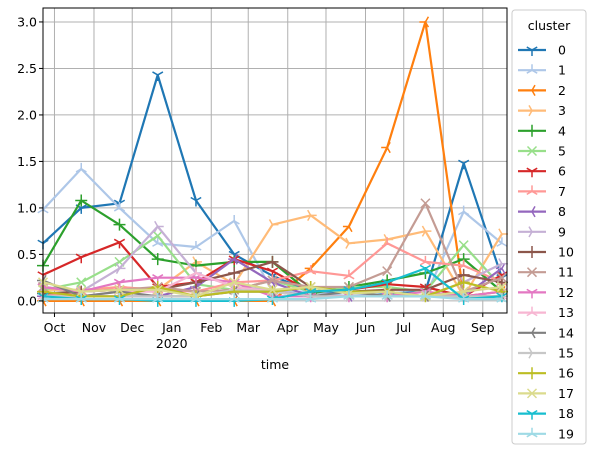 Image resolution: width=591 pixels, height=470 pixels. Describe the element at coordinates (132, 327) in the screenshot. I see `x-tick-label: Dec` at that location.